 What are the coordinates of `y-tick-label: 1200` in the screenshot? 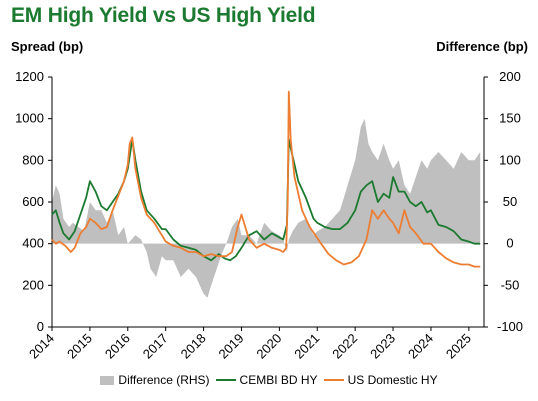 It's located at (29, 76).